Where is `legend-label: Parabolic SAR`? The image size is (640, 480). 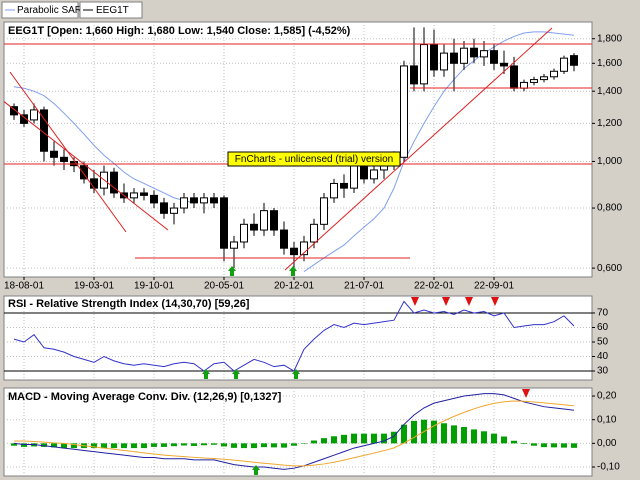
legend-label: Parabolic SAR is located at coordinates (49, 10).